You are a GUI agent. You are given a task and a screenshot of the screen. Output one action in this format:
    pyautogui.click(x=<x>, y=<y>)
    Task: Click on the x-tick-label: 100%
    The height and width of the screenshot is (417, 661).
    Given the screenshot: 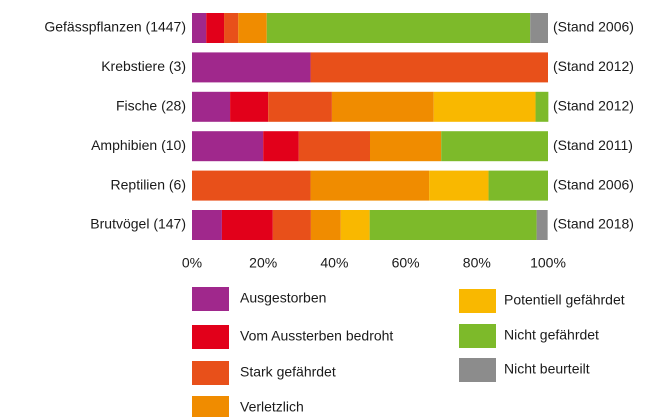 What is the action you would take?
    pyautogui.click(x=548, y=263)
    